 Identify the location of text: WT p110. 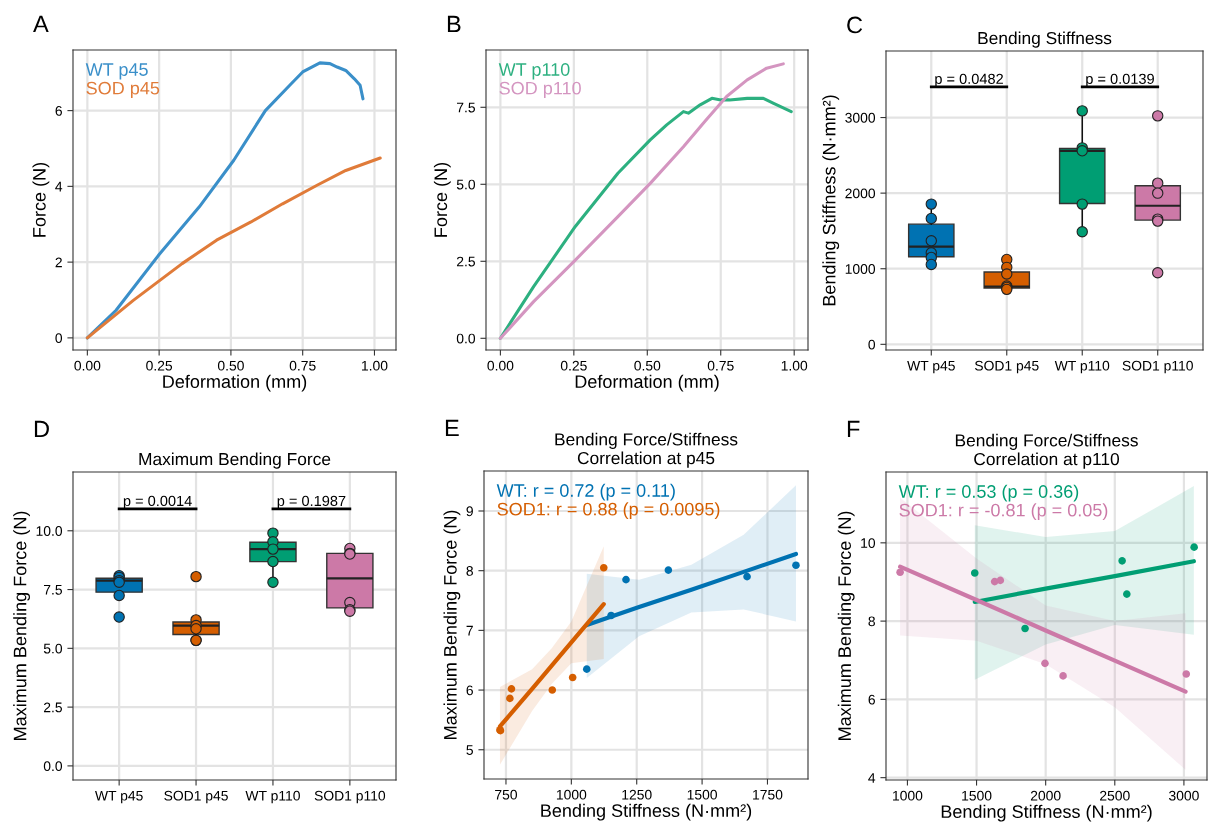
(534, 71).